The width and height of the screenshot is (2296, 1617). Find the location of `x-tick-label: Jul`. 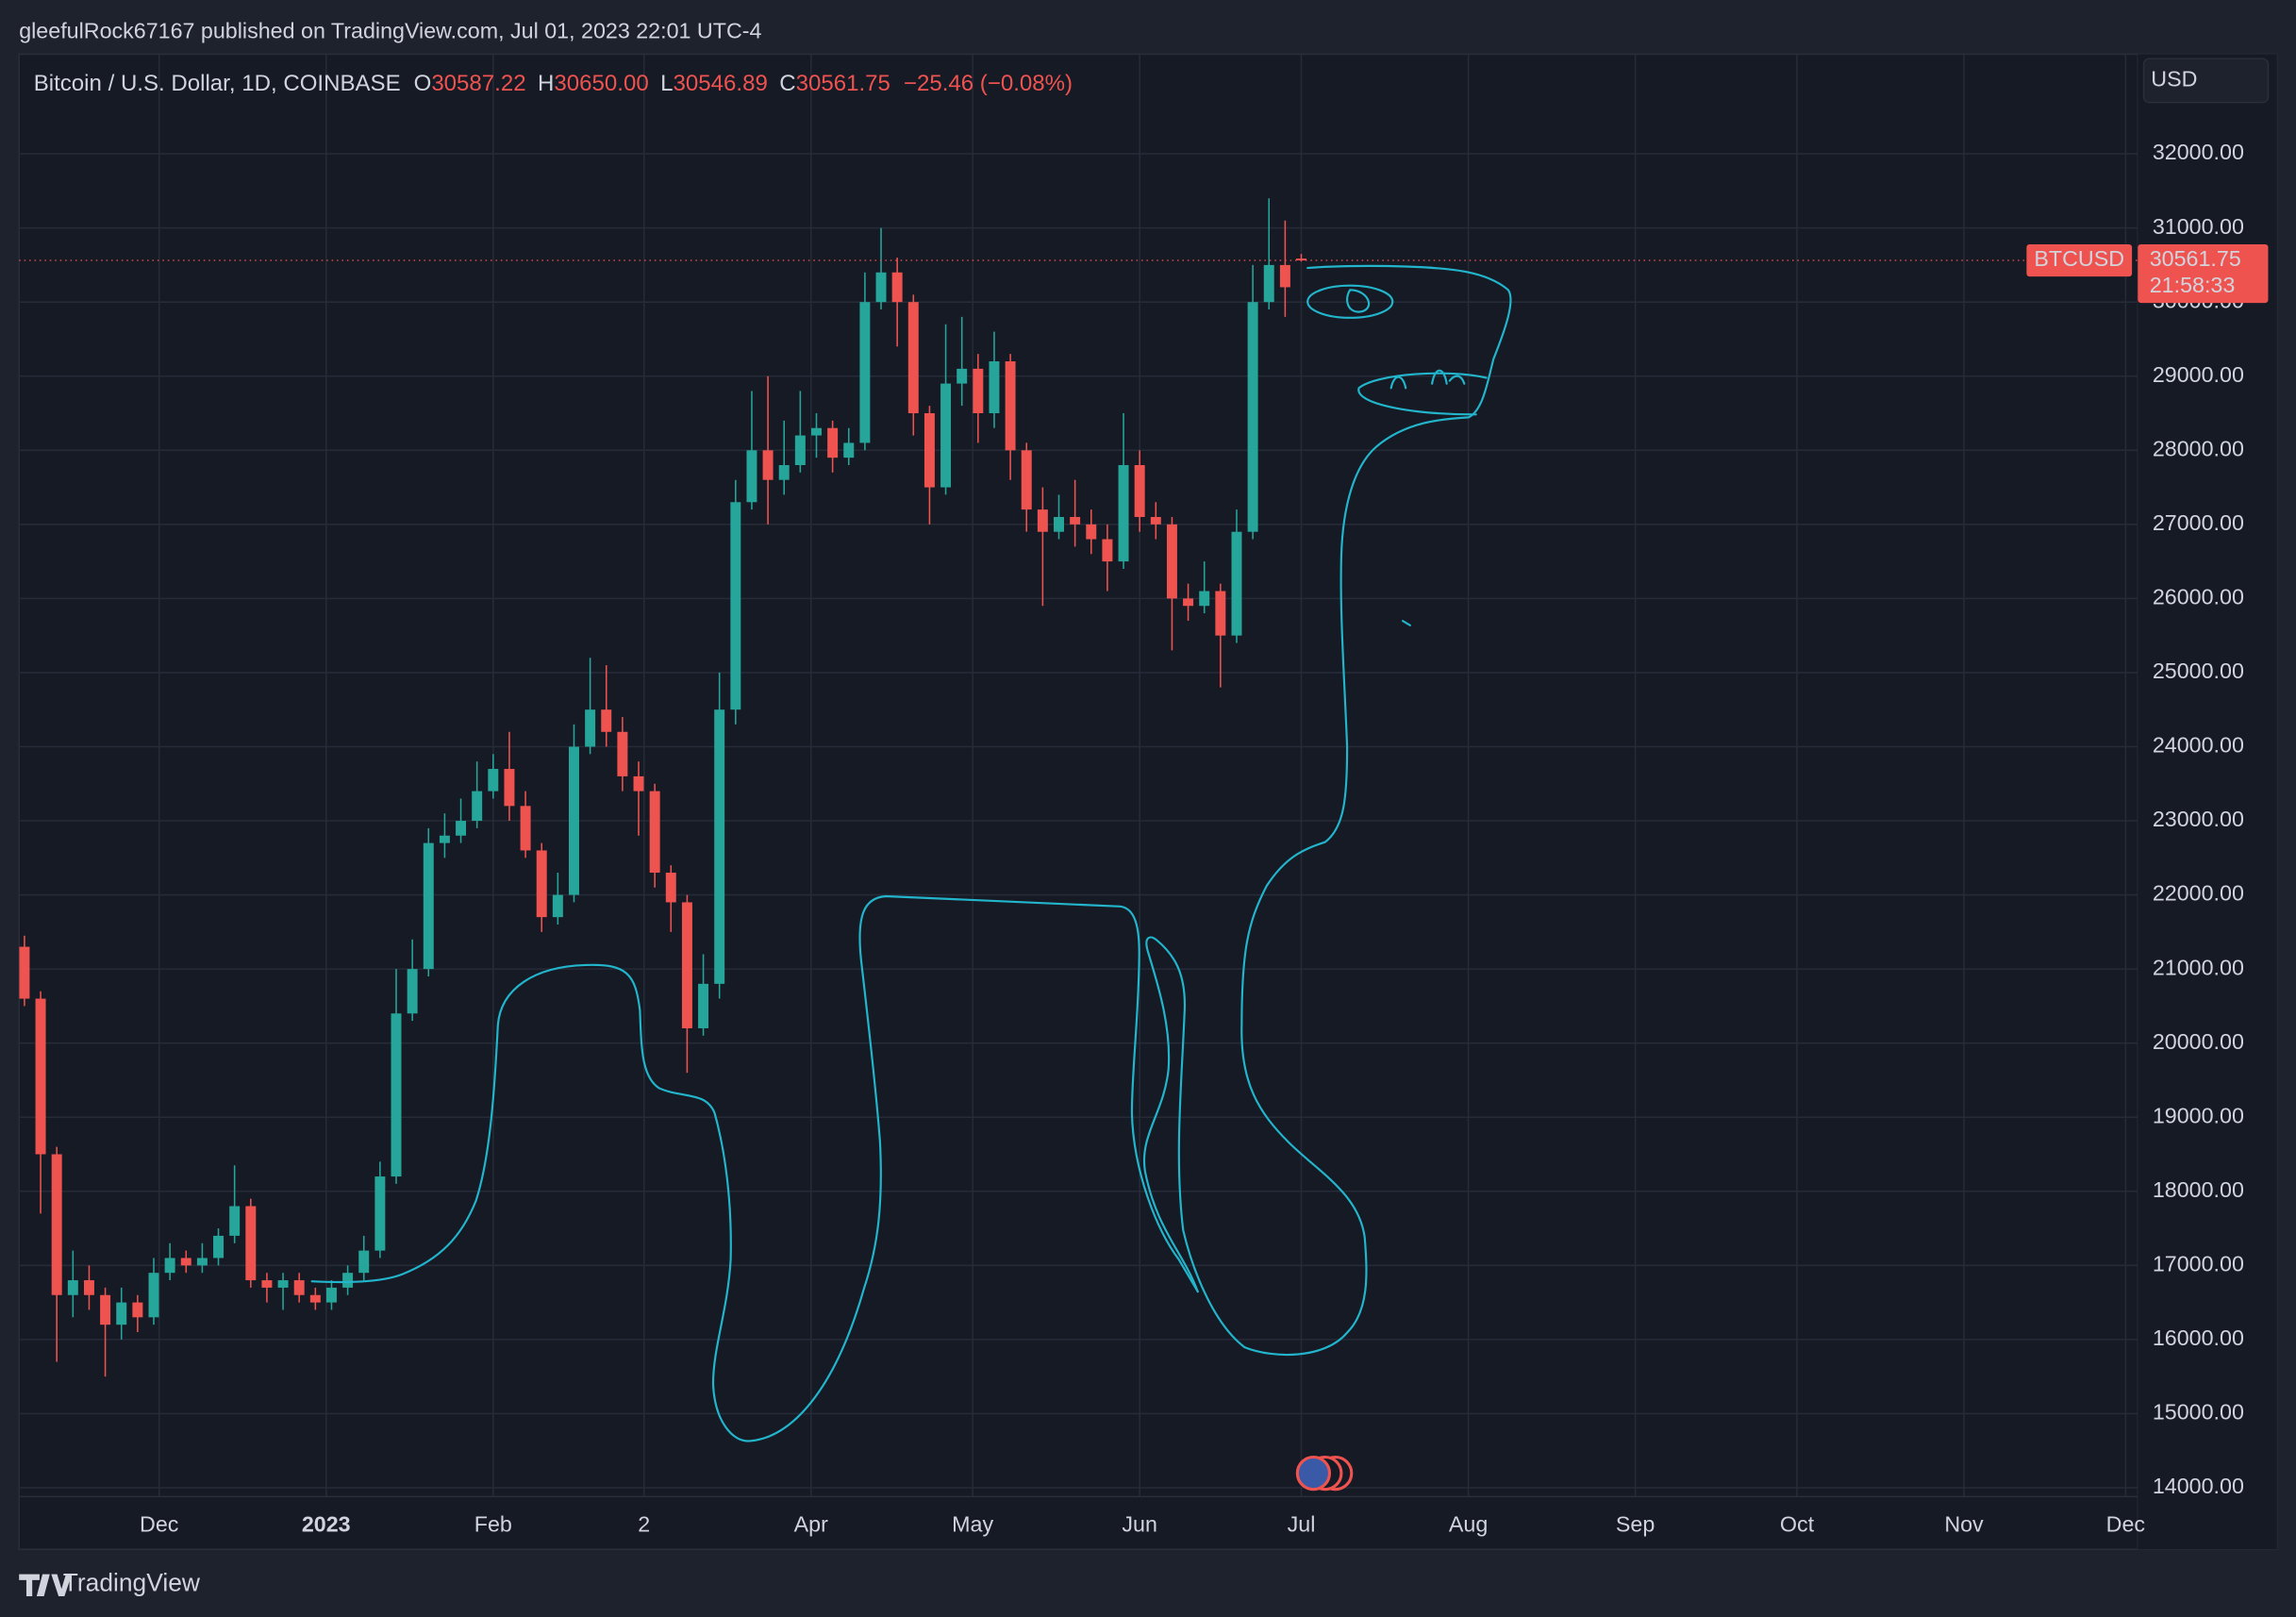

x-tick-label: Jul is located at coordinates (1302, 1524).